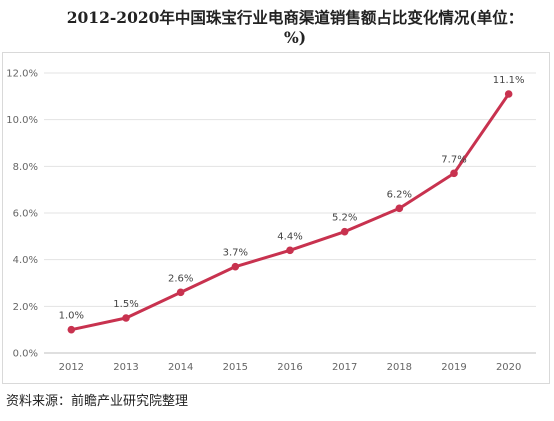 This screenshot has width=554, height=421. I want to click on data-label: 1.0%, so click(71, 316).